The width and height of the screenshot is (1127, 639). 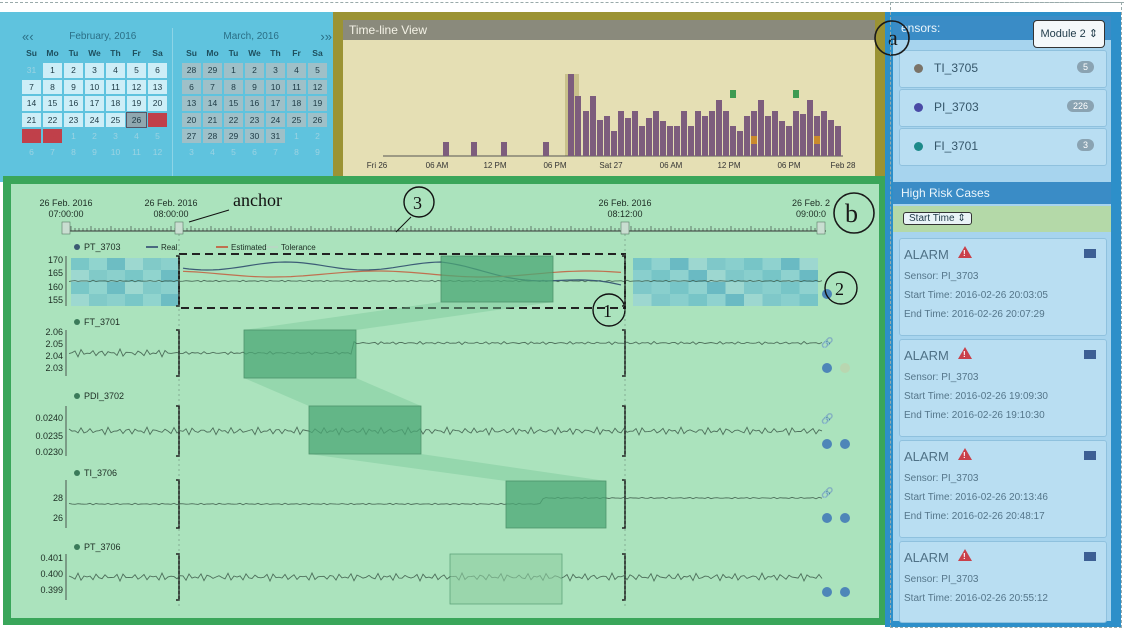 What do you see at coordinates (73, 103) in the screenshot?
I see `calendar-day: 16` at bounding box center [73, 103].